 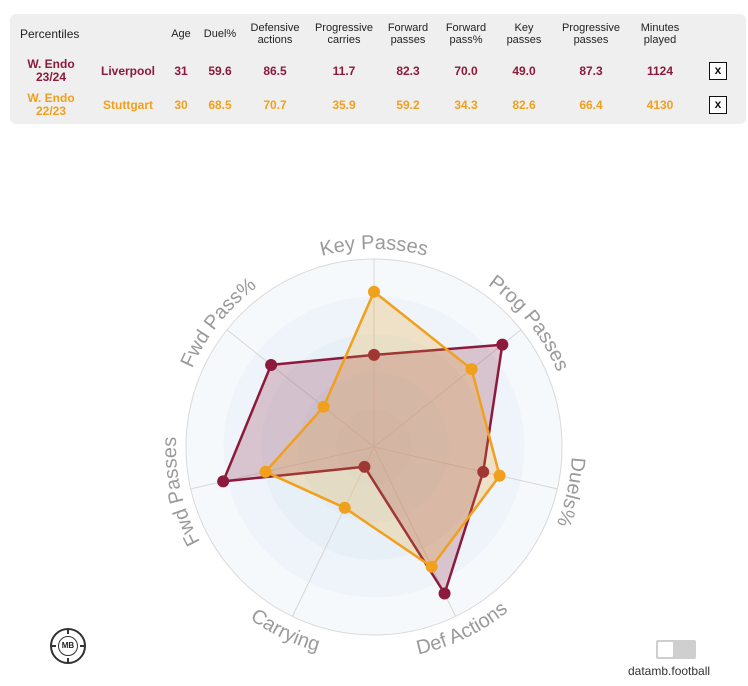 What do you see at coordinates (676, 649) in the screenshot?
I see `theme-toggle` at bounding box center [676, 649].